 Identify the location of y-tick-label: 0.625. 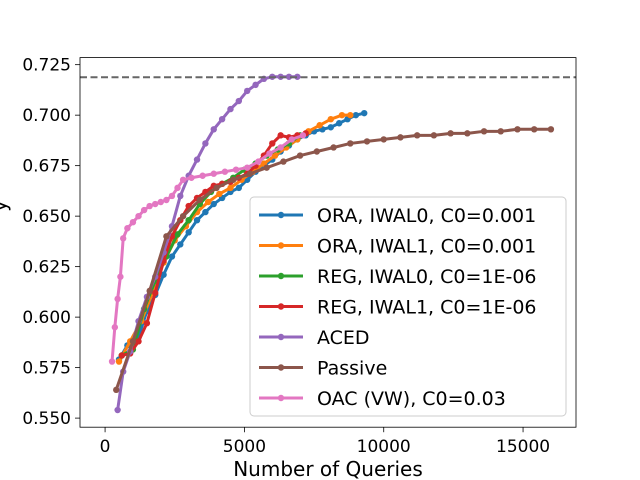
(46, 268).